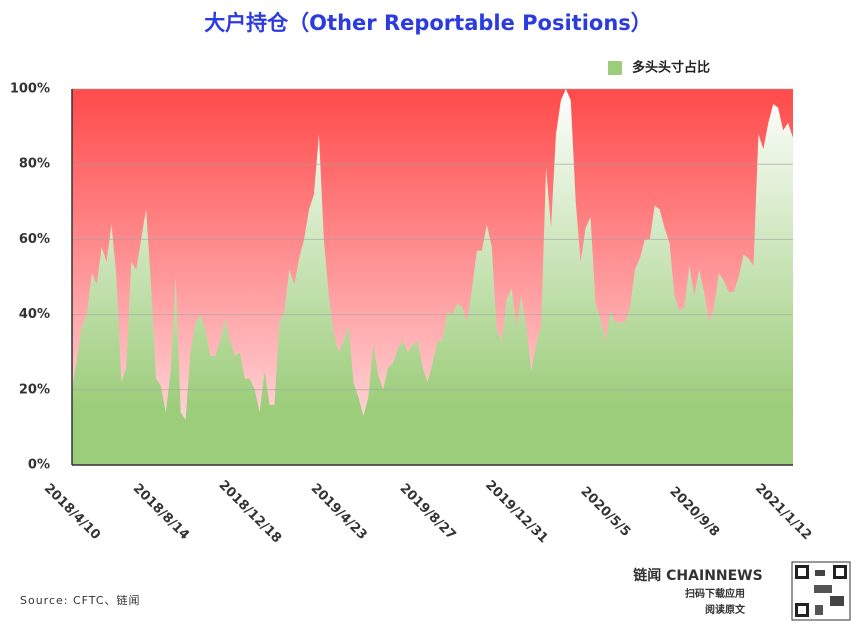 This screenshot has height=630, width=857. I want to click on y-tick-label: 20%, so click(34, 389).